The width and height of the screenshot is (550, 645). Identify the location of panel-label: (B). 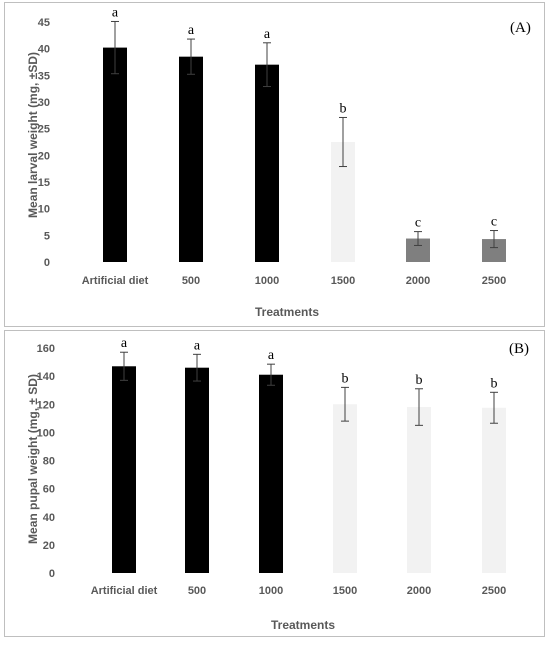
(519, 349).